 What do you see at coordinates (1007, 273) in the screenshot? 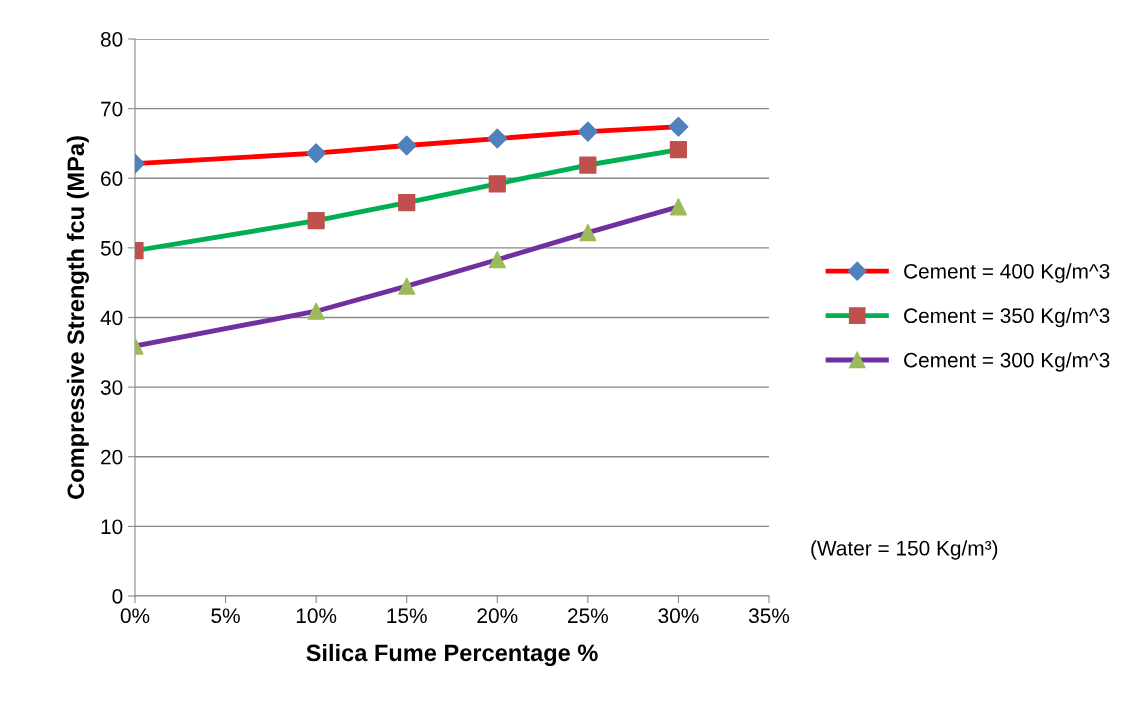
I see `legend-label: Cement = 400 Kg/m^3` at bounding box center [1007, 273].